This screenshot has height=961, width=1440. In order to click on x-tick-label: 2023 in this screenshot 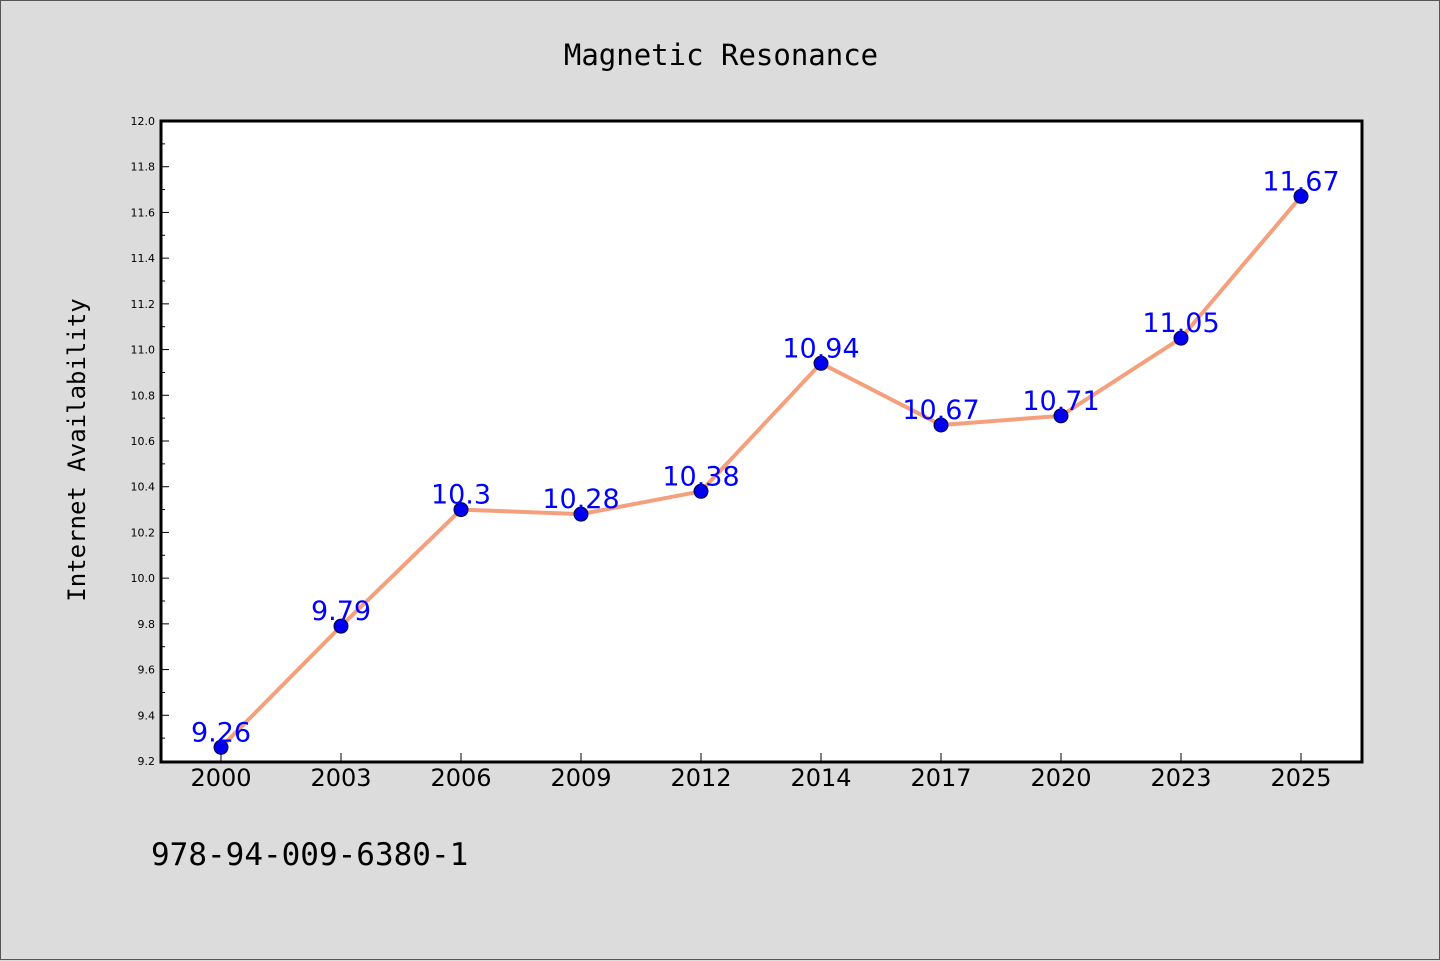, I will do `click(1180, 778)`.